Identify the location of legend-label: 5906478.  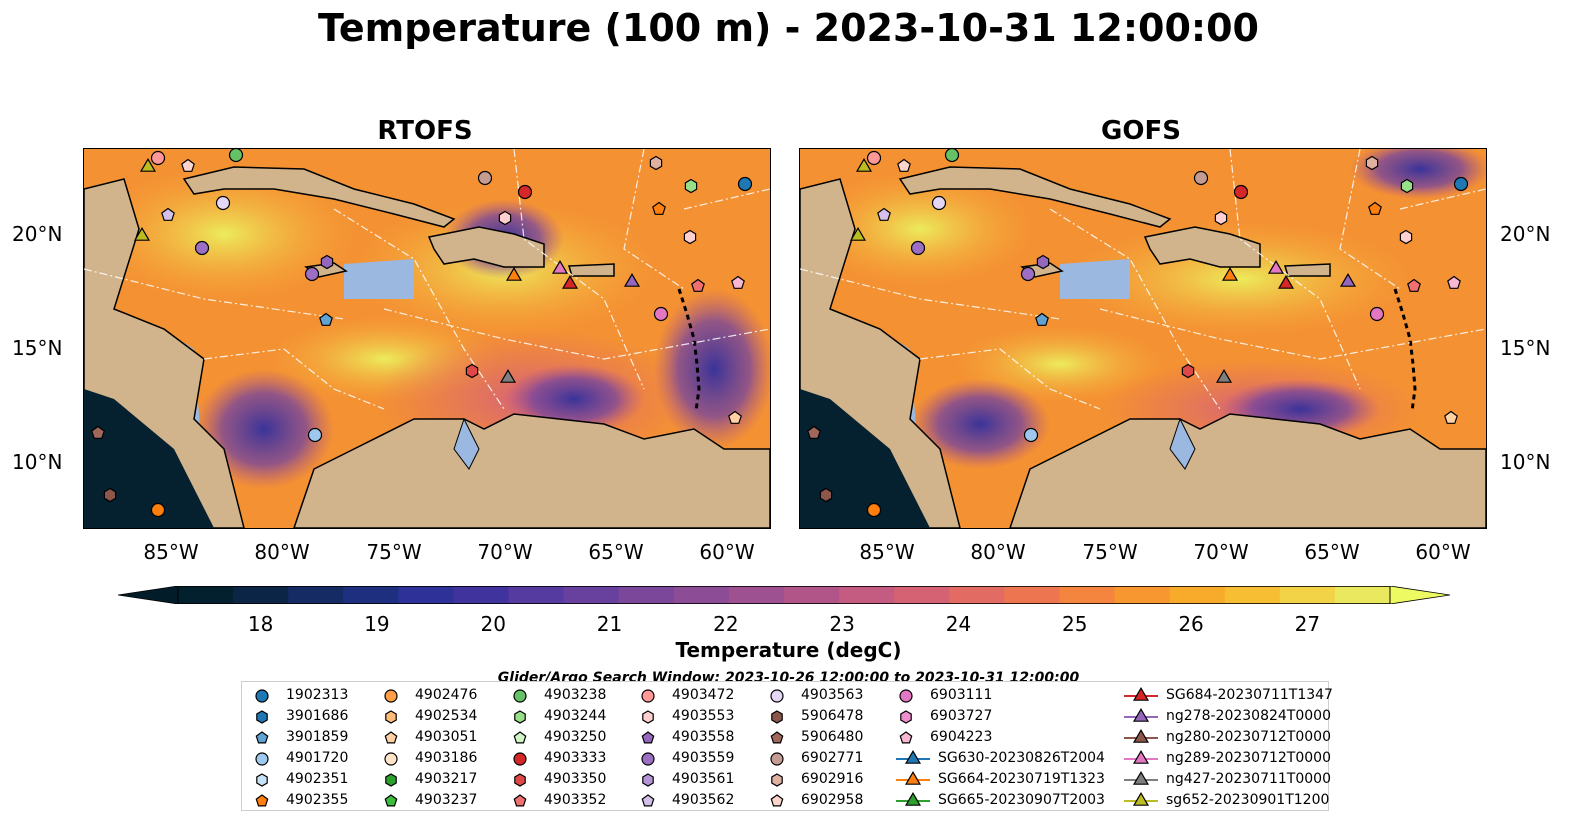
(832, 716).